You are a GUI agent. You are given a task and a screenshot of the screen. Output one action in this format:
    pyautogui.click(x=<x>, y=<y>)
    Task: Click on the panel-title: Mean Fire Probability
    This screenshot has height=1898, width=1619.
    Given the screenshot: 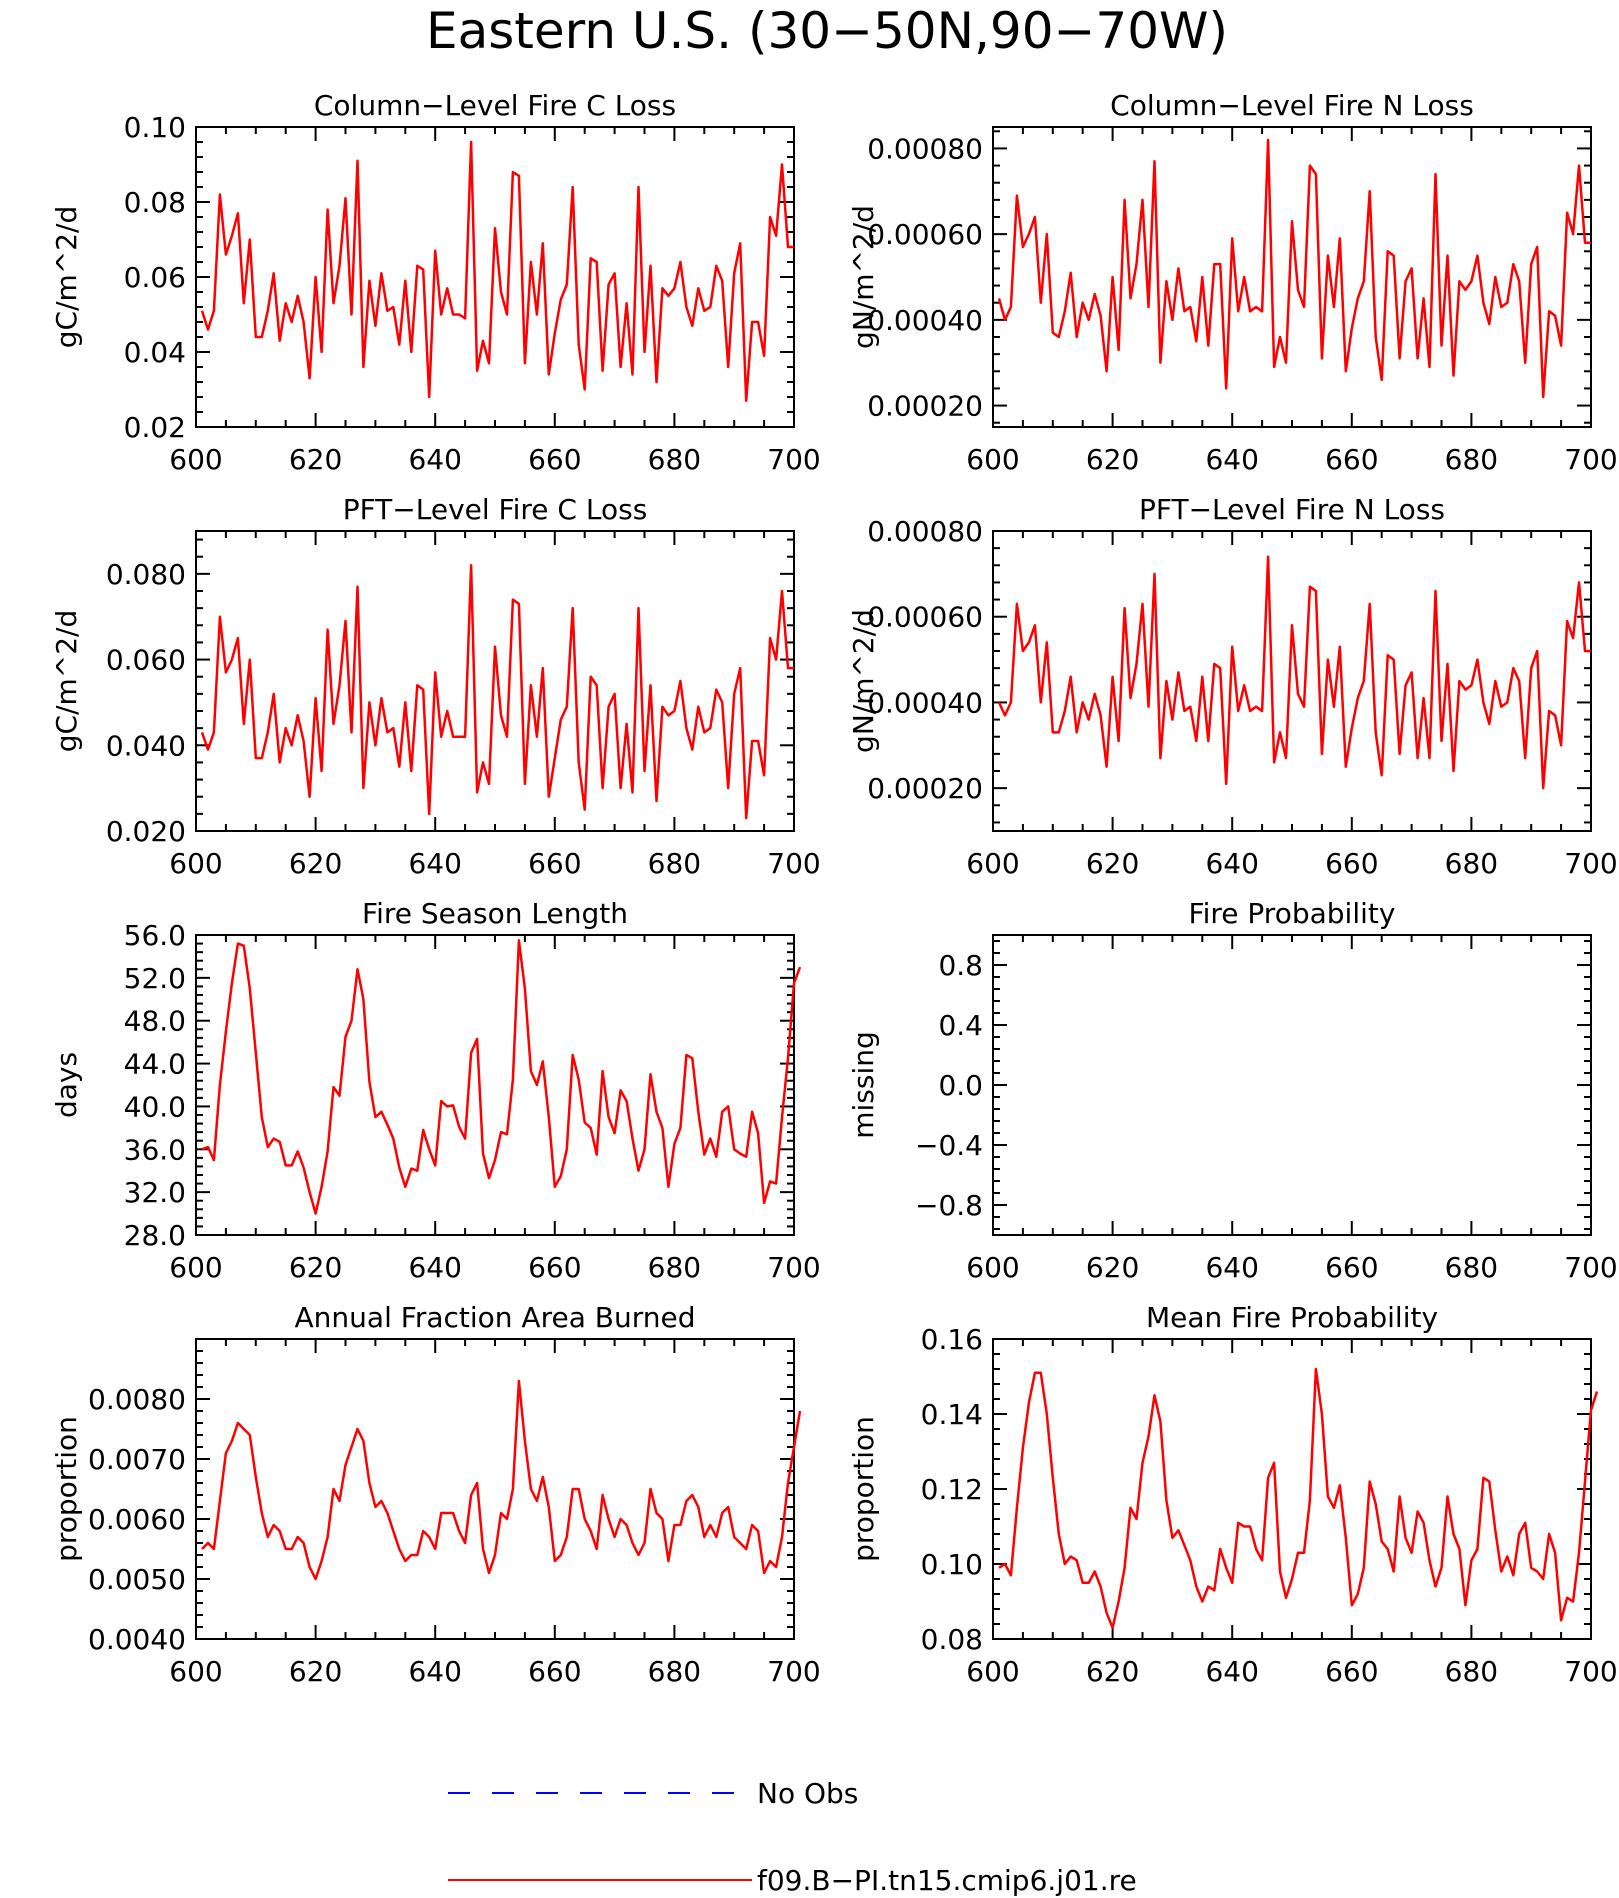 What is the action you would take?
    pyautogui.click(x=1292, y=1317)
    